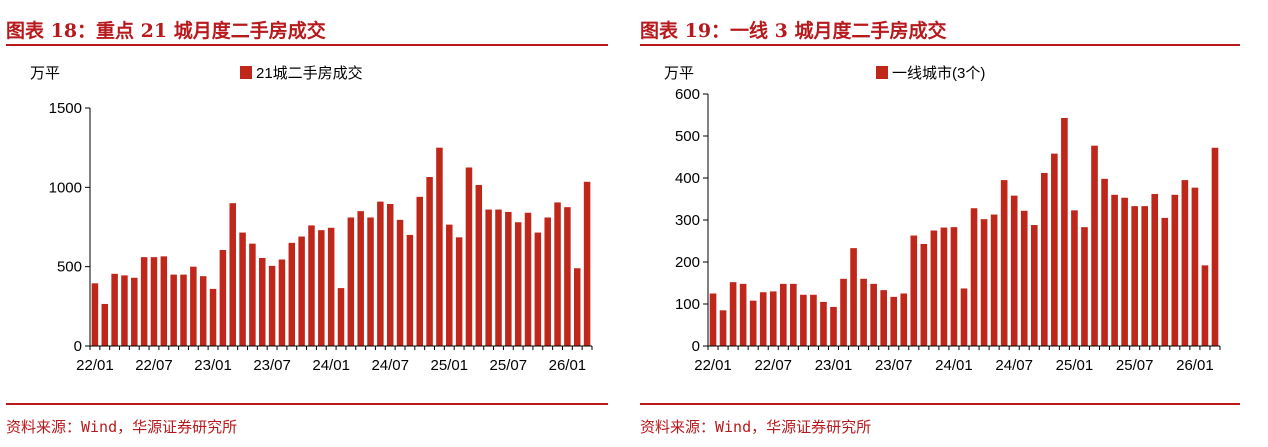 The height and width of the screenshot is (447, 1268). Describe the element at coordinates (687, 220) in the screenshot. I see `y-tick-label: 300` at that location.